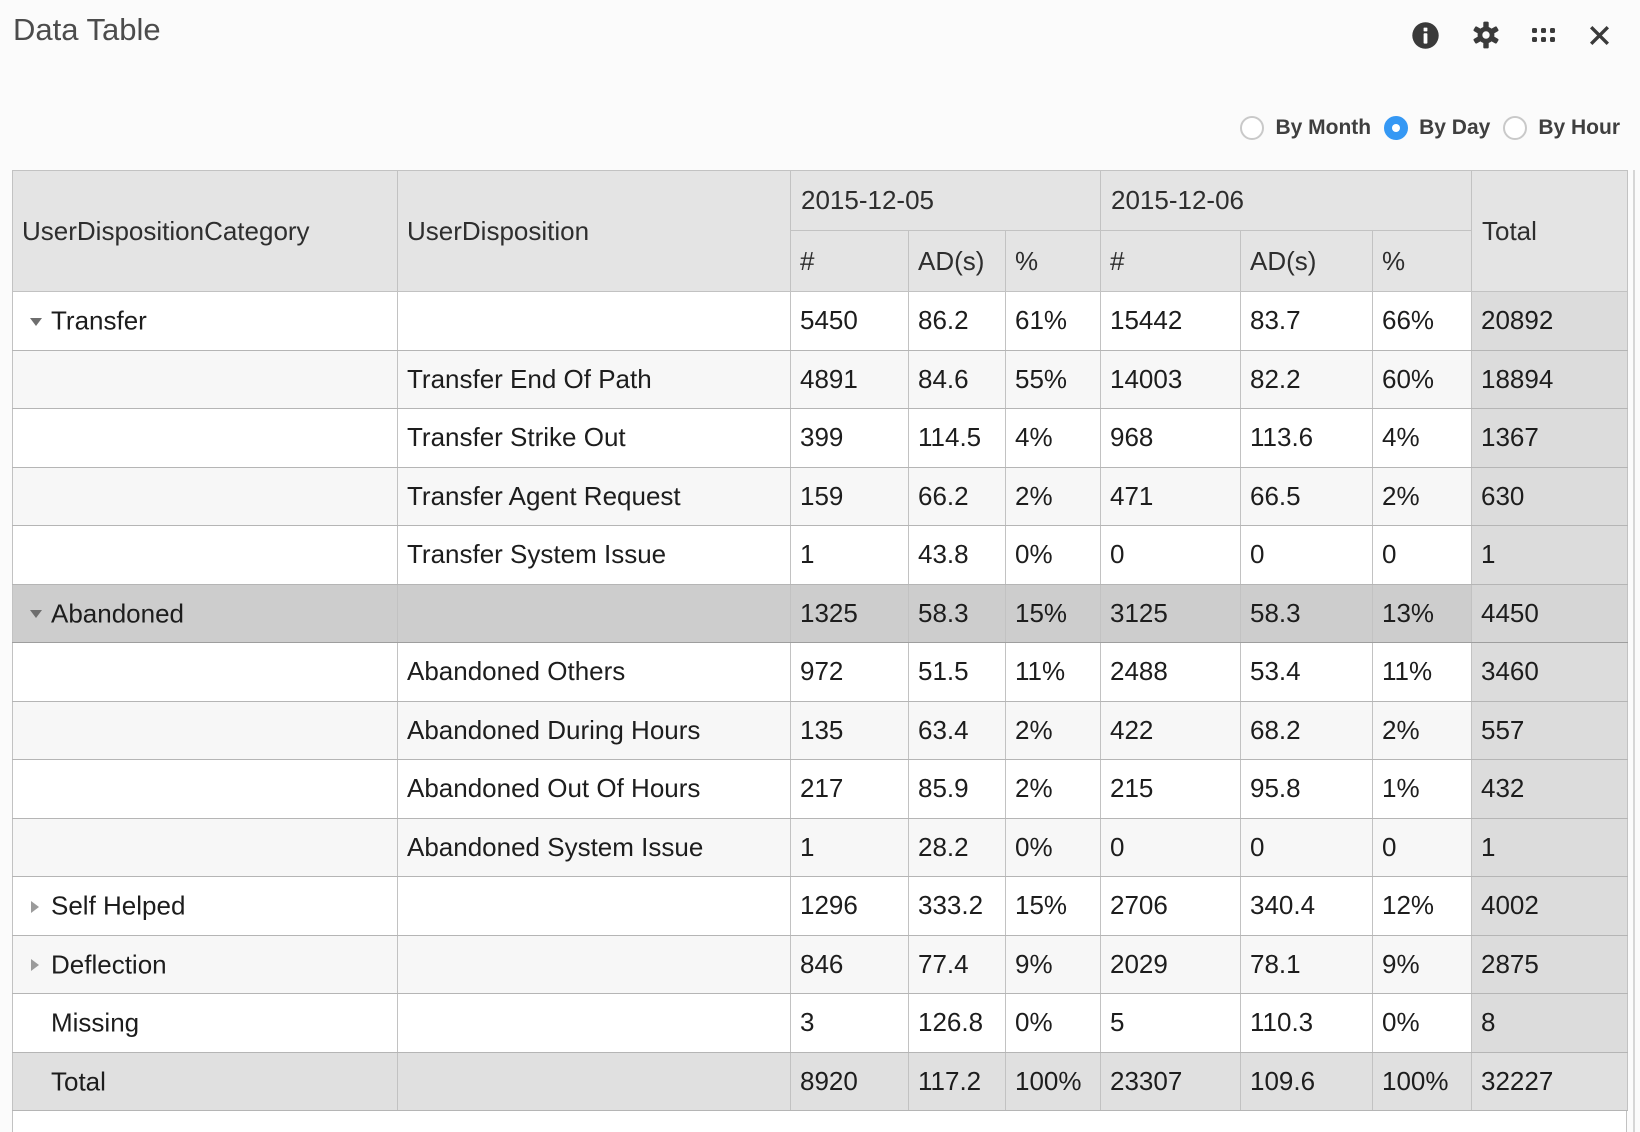 Image resolution: width=1640 pixels, height=1132 pixels. Describe the element at coordinates (1422, 906) in the screenshot. I see `value-cell: 12%` at that location.